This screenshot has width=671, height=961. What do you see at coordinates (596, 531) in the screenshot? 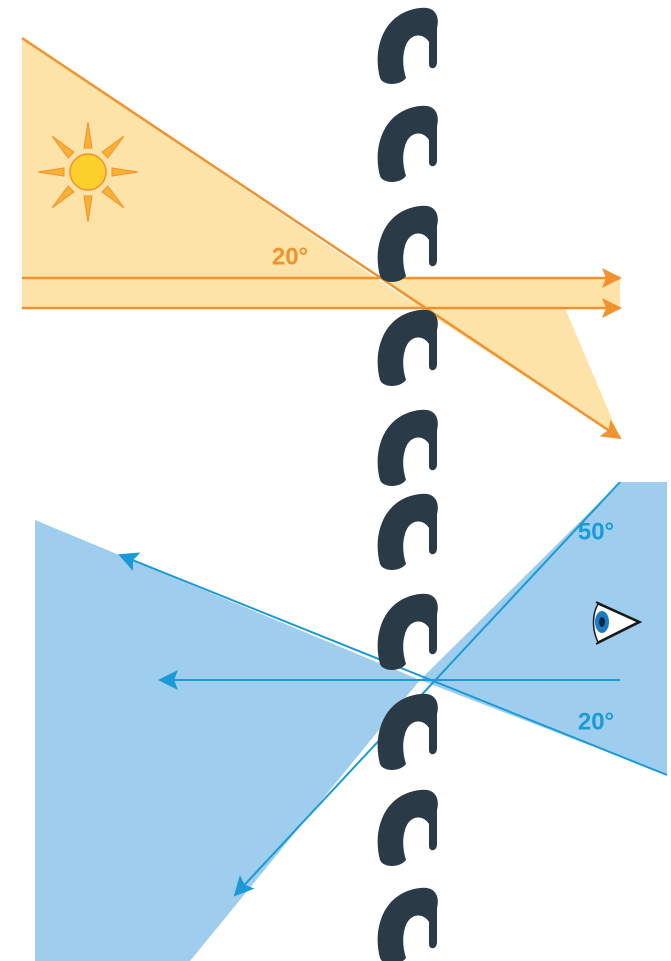
I see `angle-label: 50°` at bounding box center [596, 531].